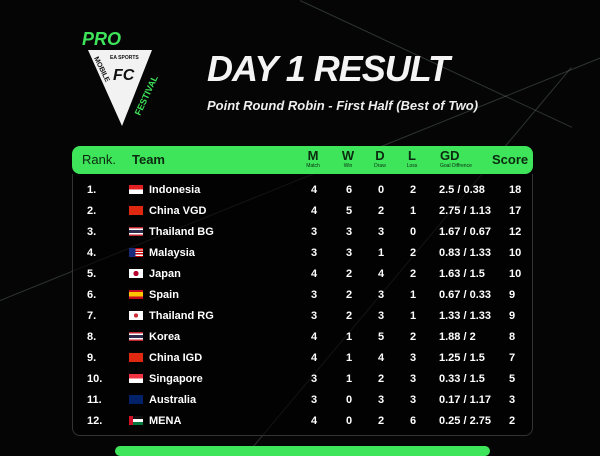 This screenshot has height=456, width=600. I want to click on score-cell: 2, so click(512, 421).